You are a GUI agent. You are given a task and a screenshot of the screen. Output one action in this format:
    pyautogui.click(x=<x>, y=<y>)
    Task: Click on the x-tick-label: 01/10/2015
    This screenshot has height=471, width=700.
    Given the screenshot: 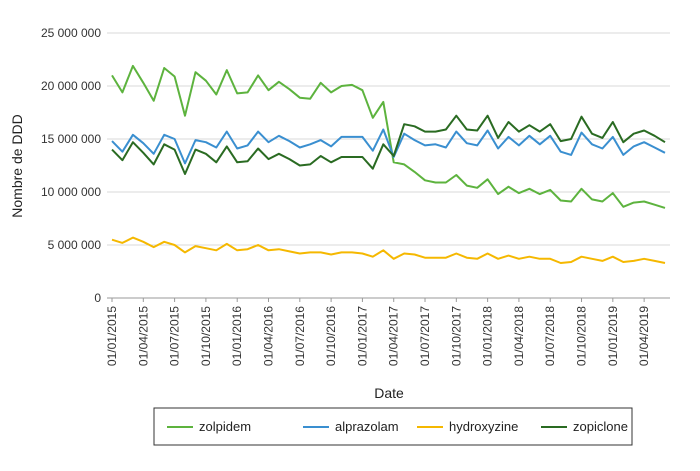 What is the action you would take?
    pyautogui.click(x=206, y=336)
    